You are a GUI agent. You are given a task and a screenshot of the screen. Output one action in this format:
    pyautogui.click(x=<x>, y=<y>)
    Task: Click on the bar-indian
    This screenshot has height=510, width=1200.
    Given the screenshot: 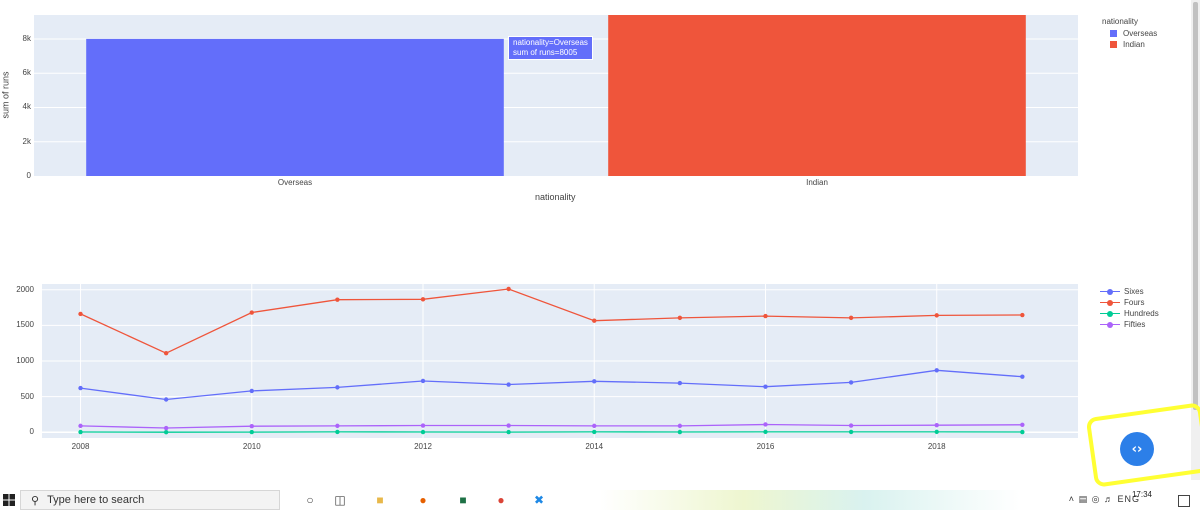 What is the action you would take?
    pyautogui.click(x=817, y=95)
    